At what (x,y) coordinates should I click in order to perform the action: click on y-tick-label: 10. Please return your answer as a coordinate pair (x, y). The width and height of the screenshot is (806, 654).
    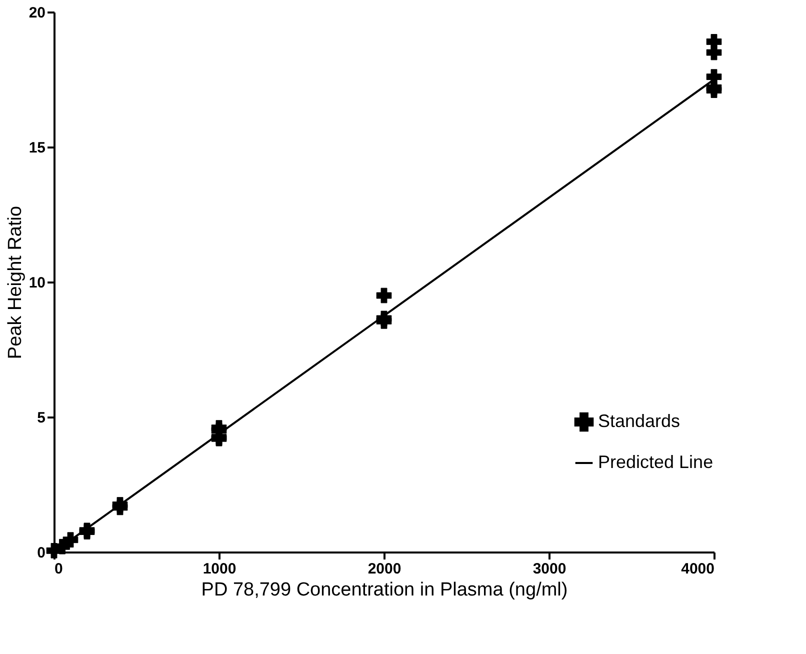
    Looking at the image, I should click on (37, 283).